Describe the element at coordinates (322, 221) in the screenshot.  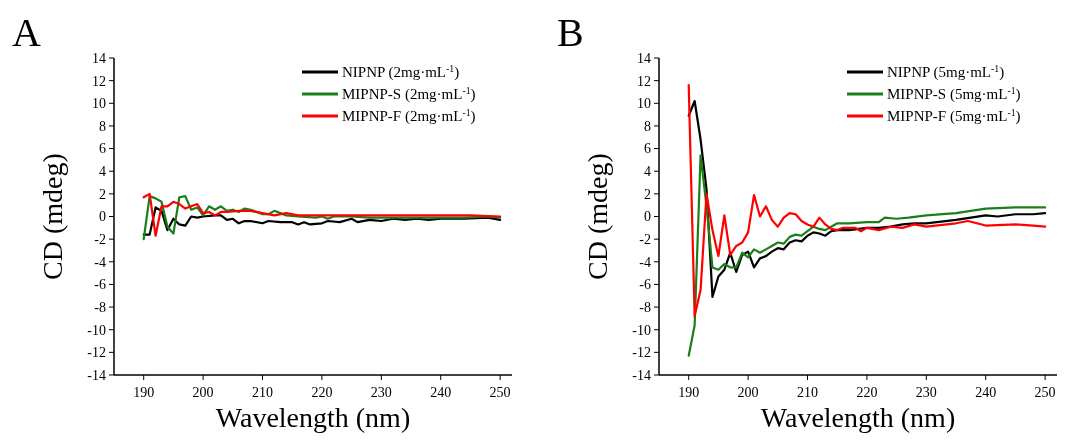
I see `line-series` at that location.